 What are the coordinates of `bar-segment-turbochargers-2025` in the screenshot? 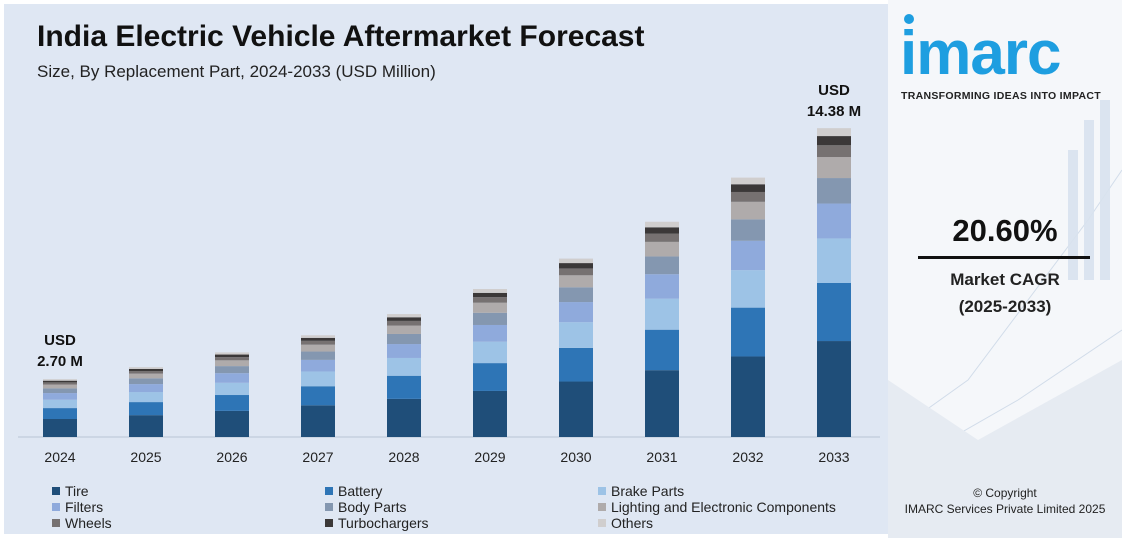 It's located at (146, 370).